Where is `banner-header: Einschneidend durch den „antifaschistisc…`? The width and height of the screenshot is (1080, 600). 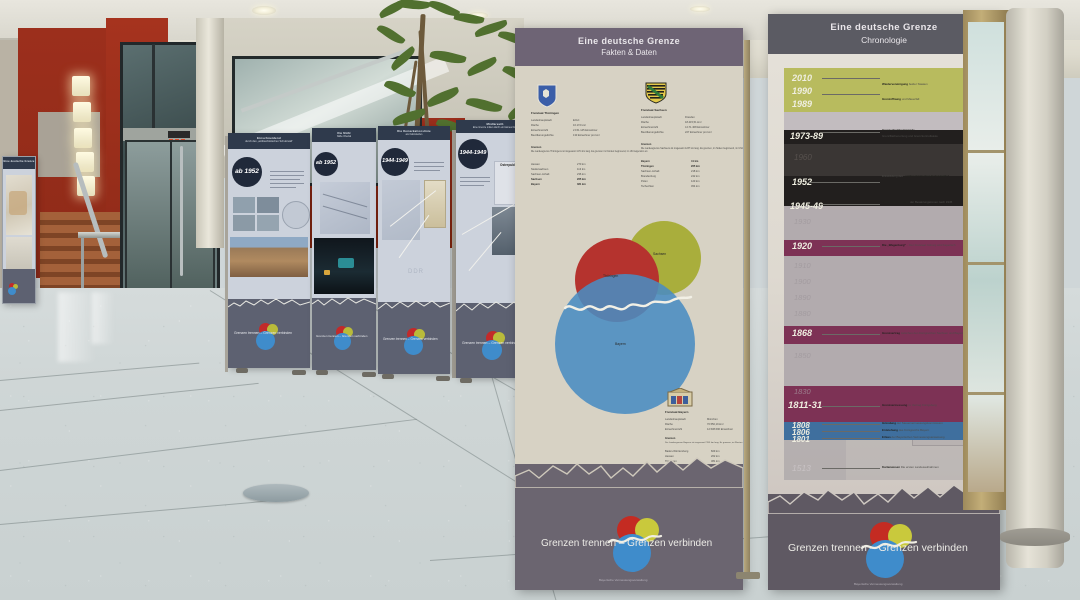 banner-header: Einschneidend durch den „antifaschistisc… is located at coordinates (269, 142).